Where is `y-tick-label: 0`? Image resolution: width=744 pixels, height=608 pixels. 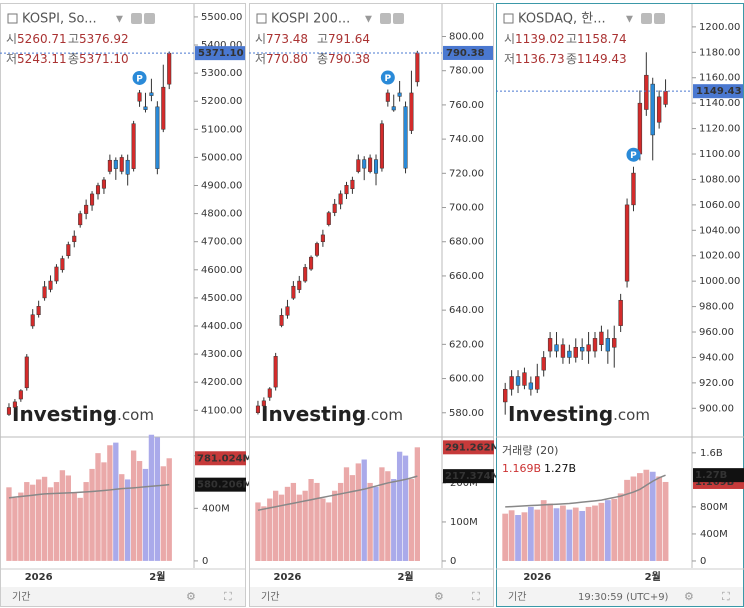
y-tick-label: 0 is located at coordinates (453, 561).